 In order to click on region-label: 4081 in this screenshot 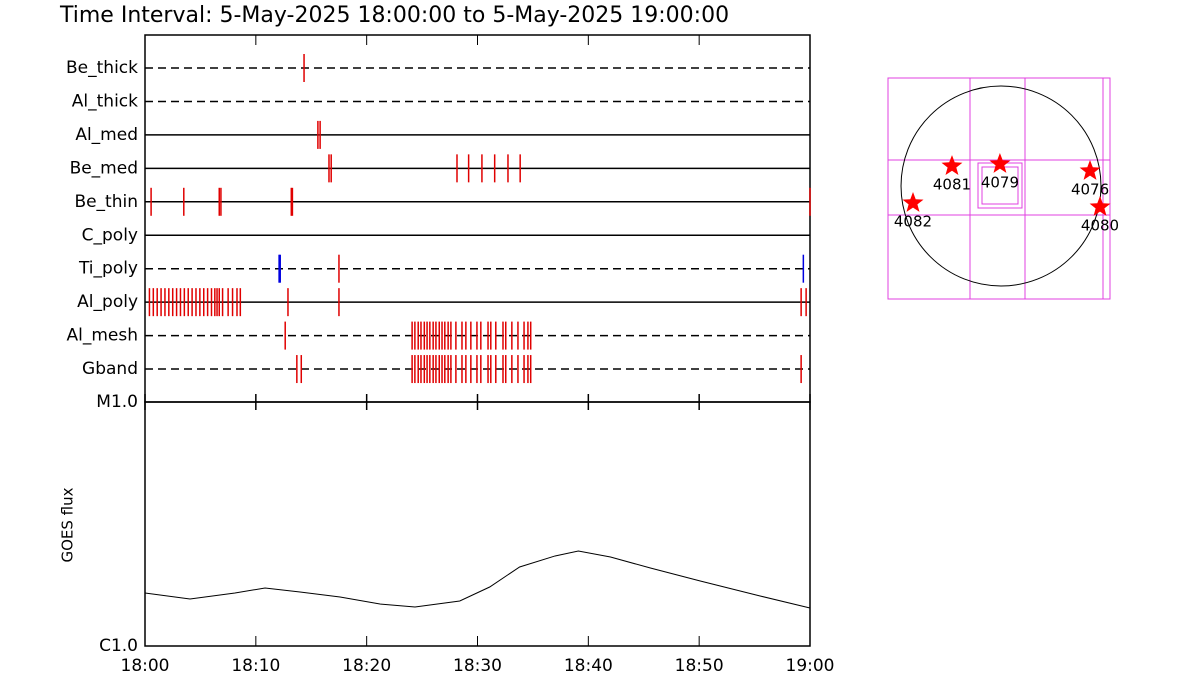, I will do `click(952, 185)`.